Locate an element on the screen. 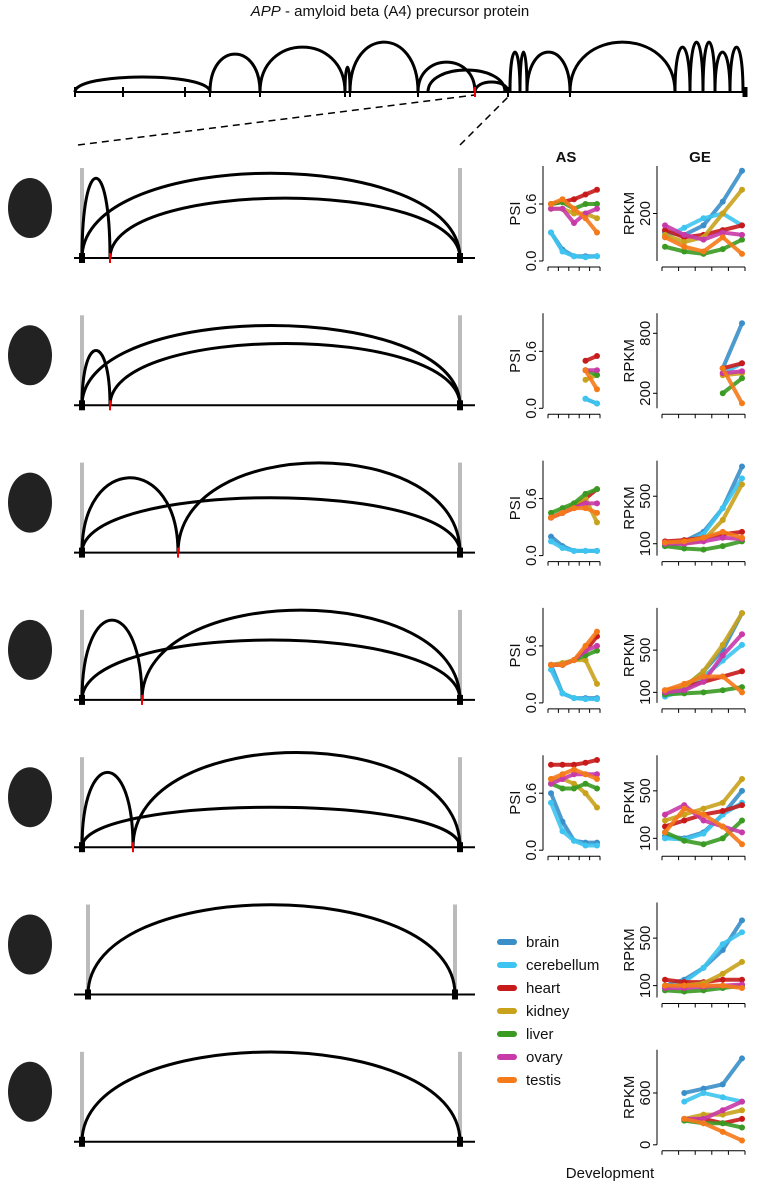 This screenshot has height=1184, width=782. y-tick-label: 0.0 is located at coordinates (531, 555).